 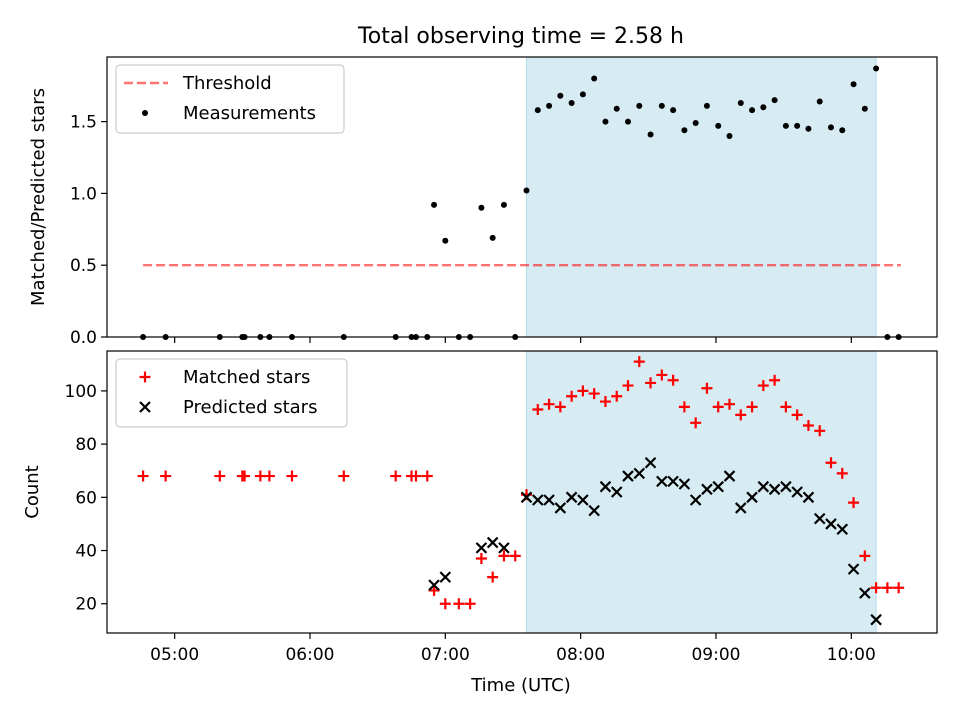 I want to click on x-tick-label: 09:00, so click(x=715, y=655).